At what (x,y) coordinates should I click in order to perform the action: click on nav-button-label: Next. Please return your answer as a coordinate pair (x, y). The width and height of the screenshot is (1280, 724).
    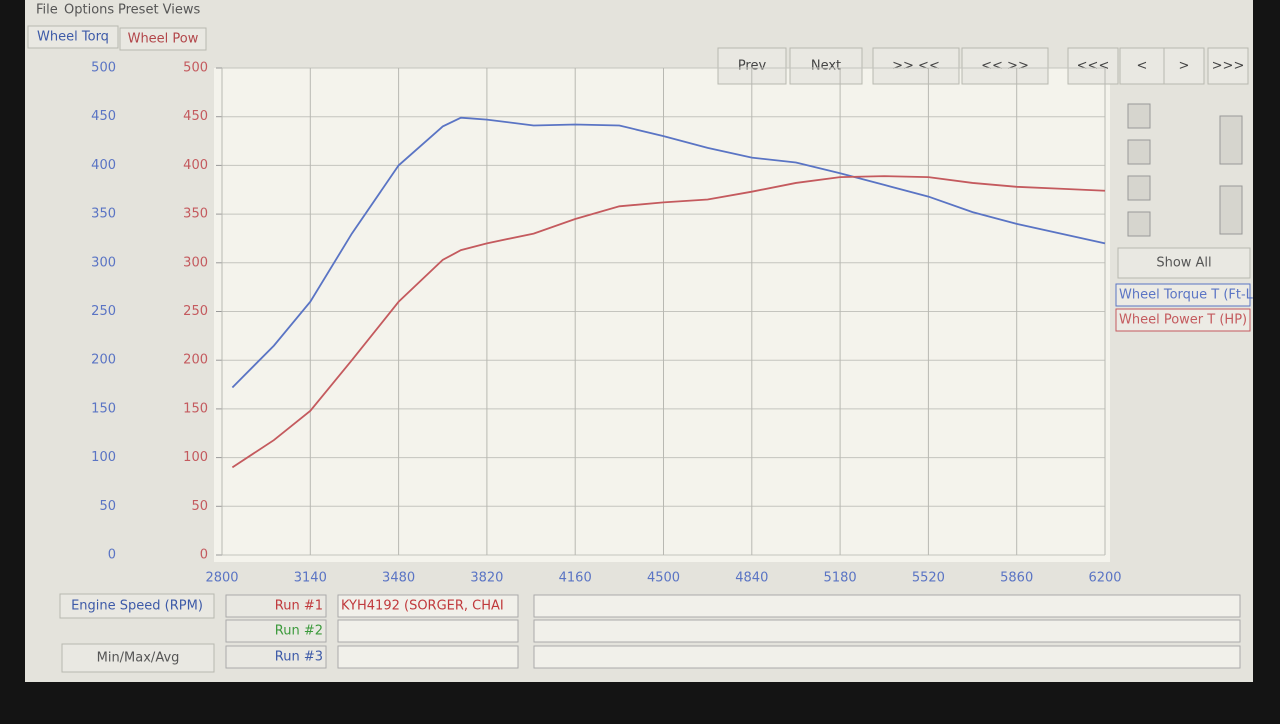
    Looking at the image, I should click on (826, 66).